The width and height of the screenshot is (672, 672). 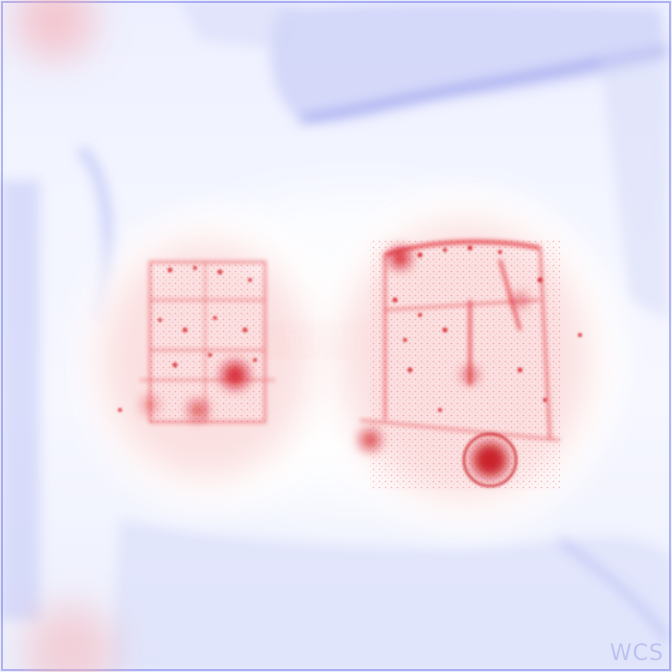 What do you see at coordinates (65, 336) in the screenshot?
I see `corner-smudges` at bounding box center [65, 336].